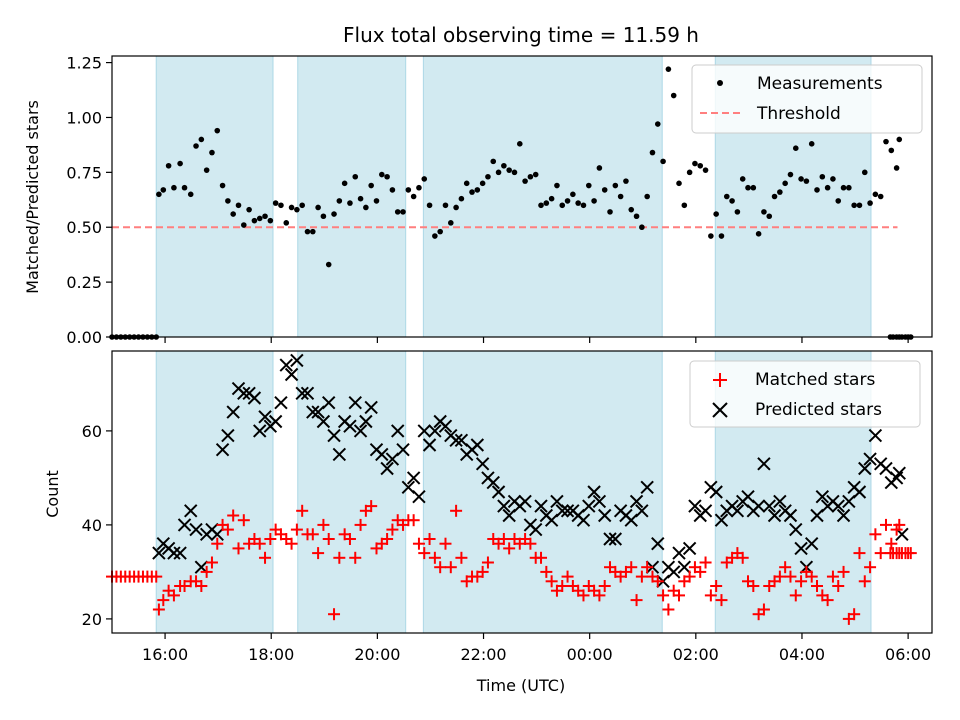 This screenshot has height=720, width=960. What do you see at coordinates (84, 172) in the screenshot?
I see `y-tick-label: 0.75` at bounding box center [84, 172].